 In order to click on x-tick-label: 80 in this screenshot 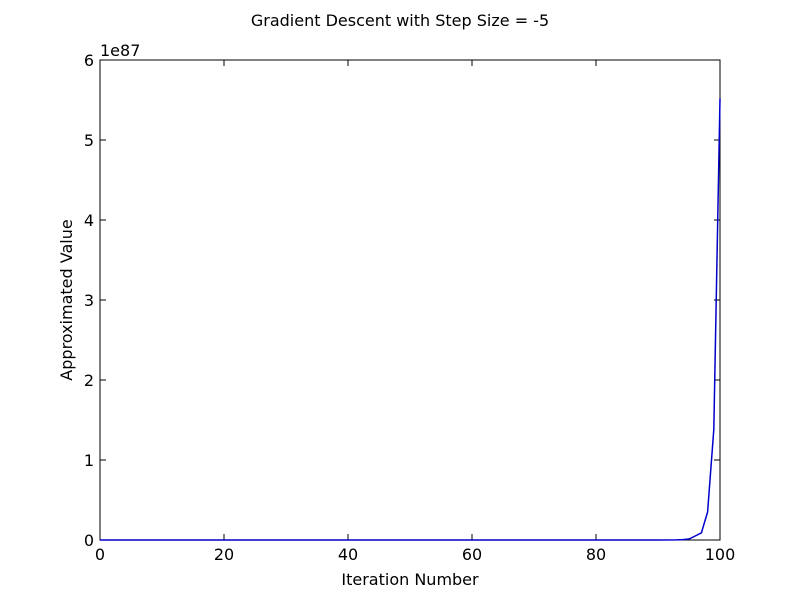, I will do `click(596, 554)`.